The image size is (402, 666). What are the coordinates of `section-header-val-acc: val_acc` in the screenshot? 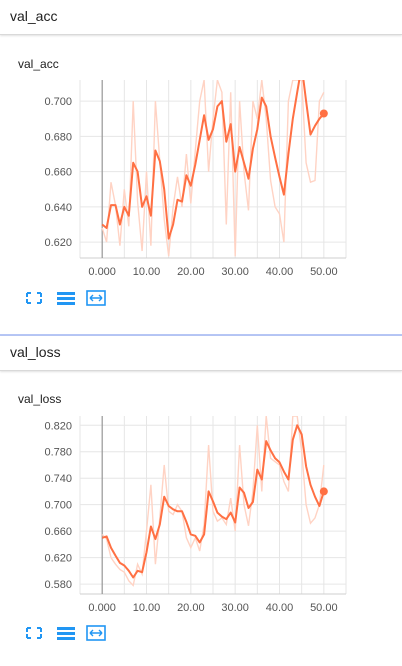 It's located at (201, 17).